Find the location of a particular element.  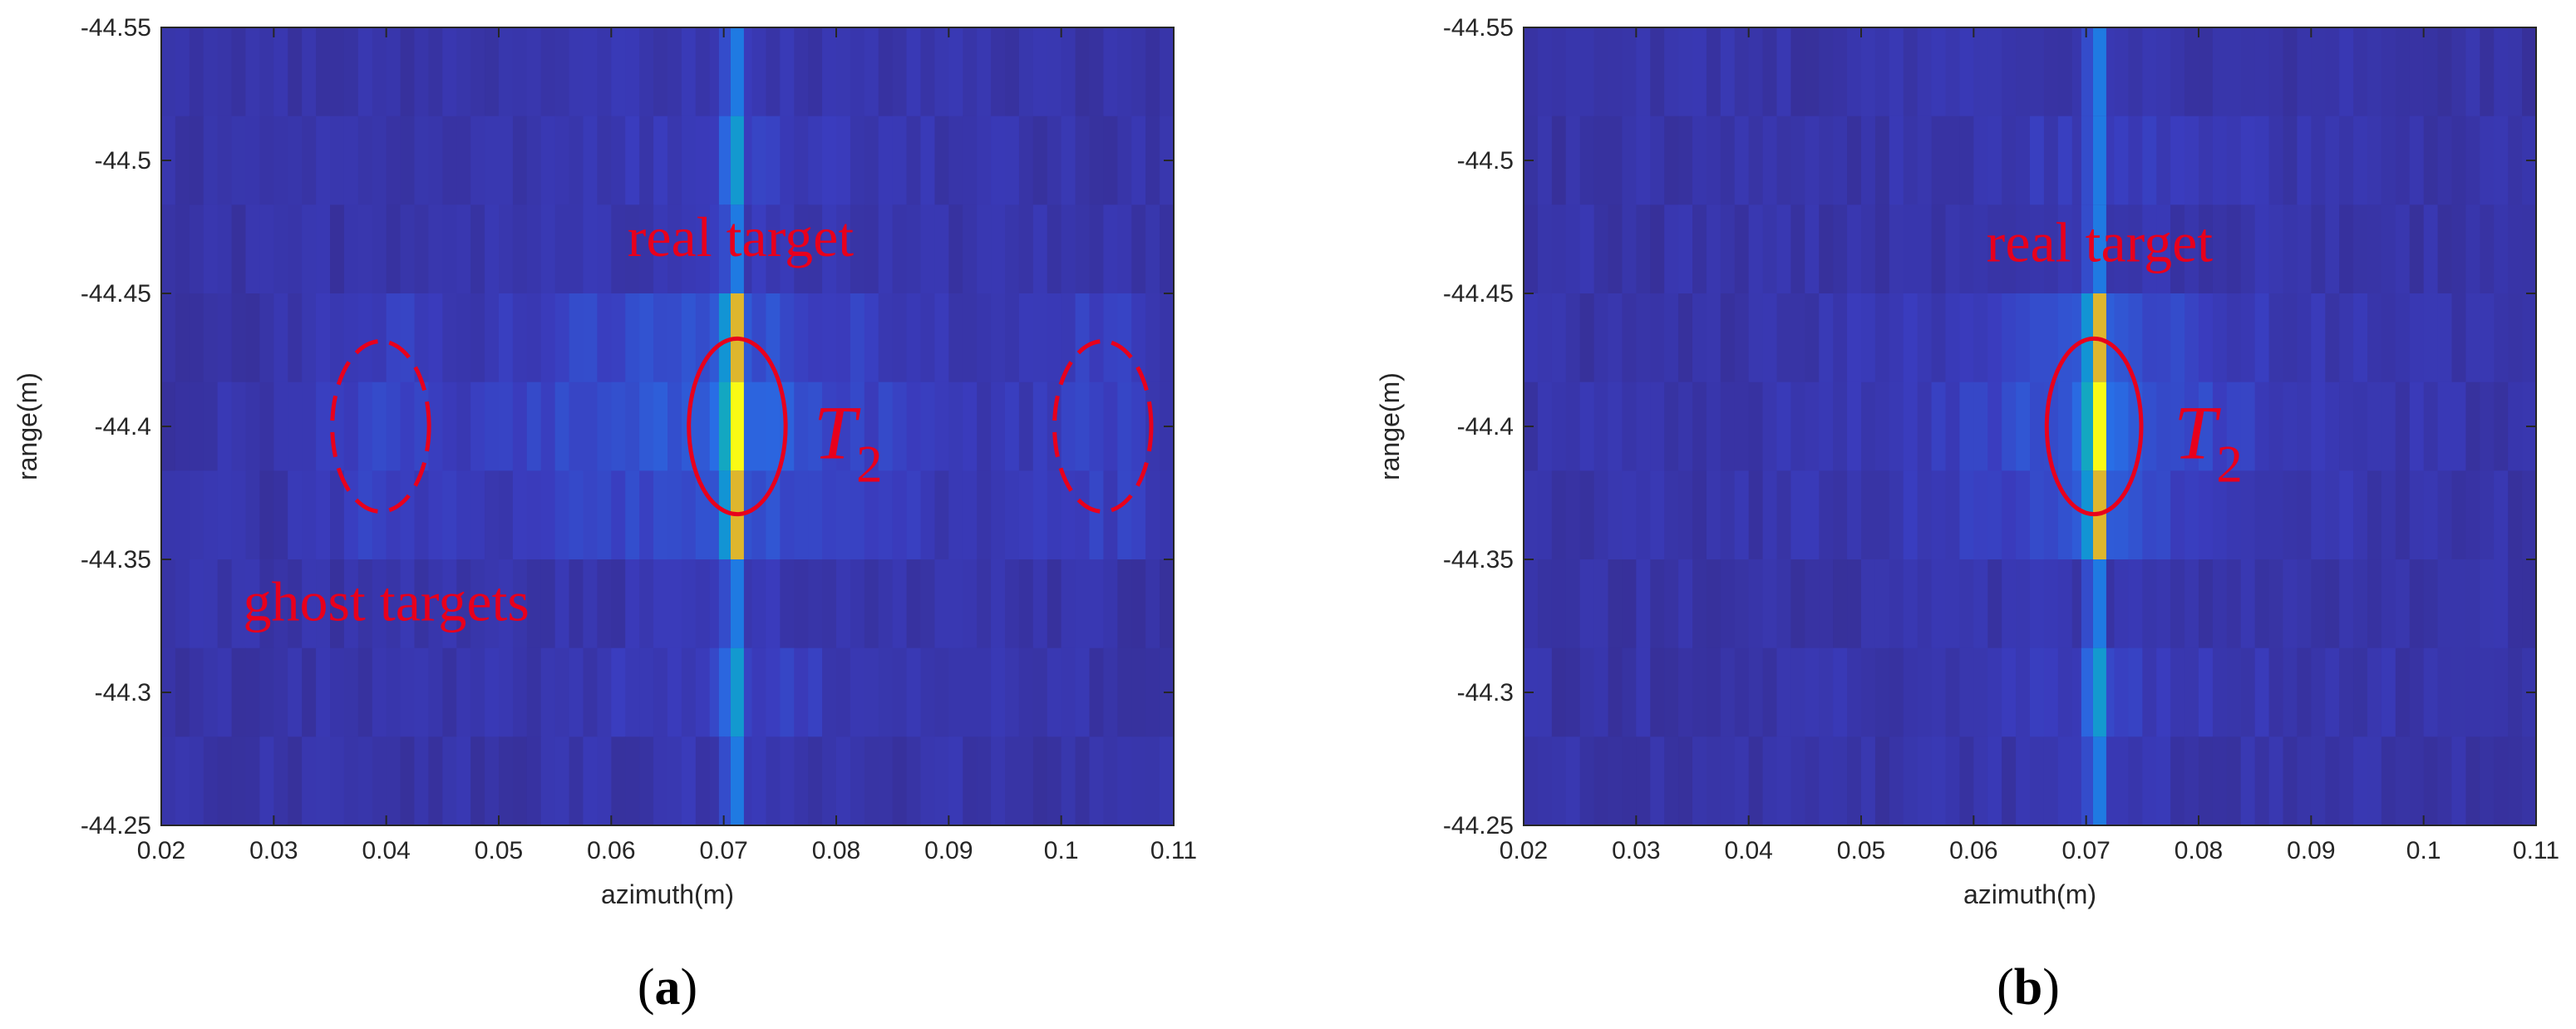

ghost-target-ellipse-right is located at coordinates (1103, 426).